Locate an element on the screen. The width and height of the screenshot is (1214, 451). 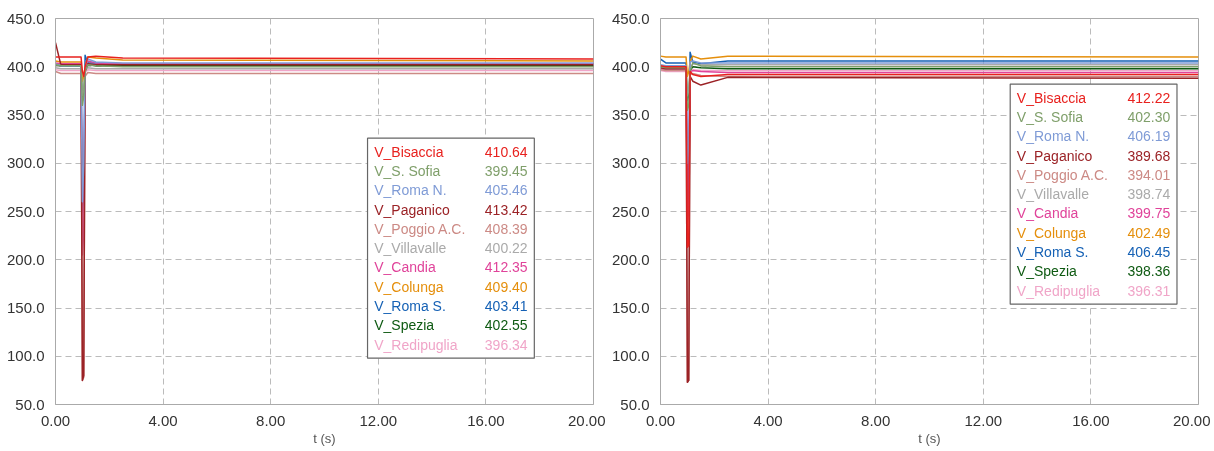
annotation: 402.30 is located at coordinates (1149, 116).